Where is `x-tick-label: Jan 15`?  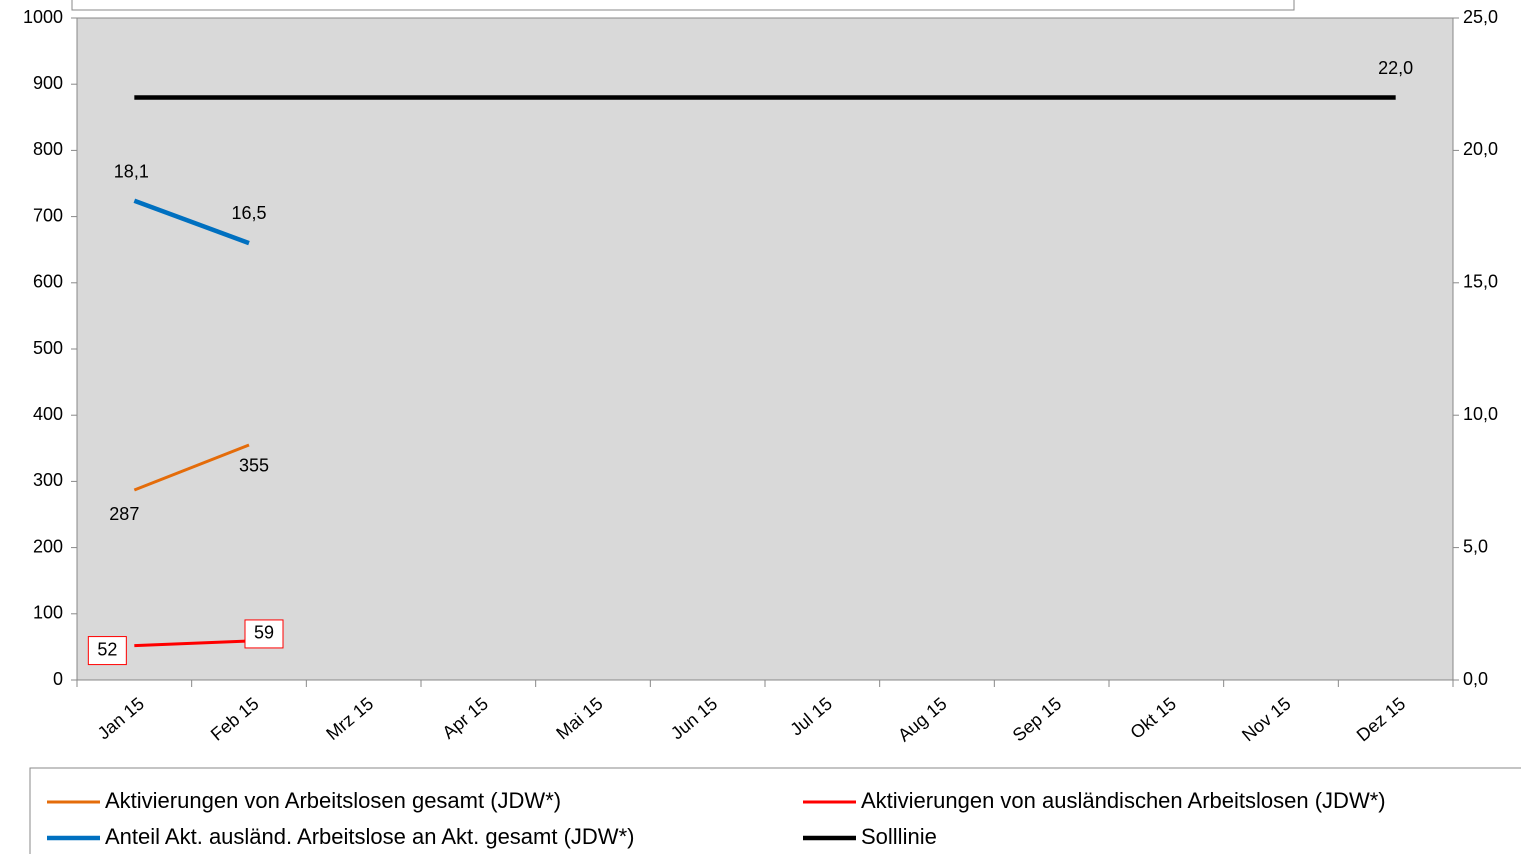
x-tick-label: Jan 15 is located at coordinates (121, 718).